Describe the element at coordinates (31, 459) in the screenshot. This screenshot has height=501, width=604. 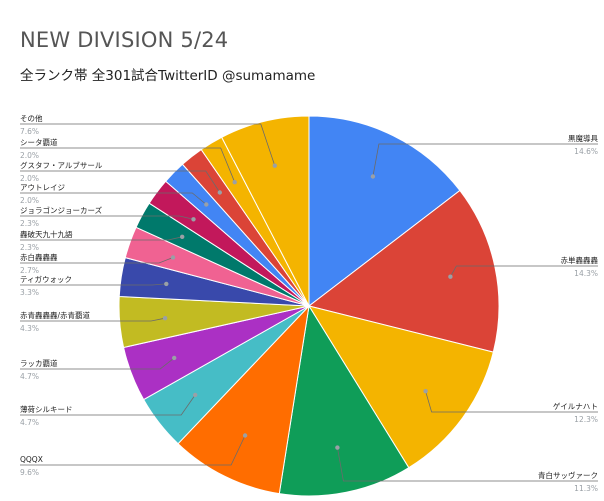
I see `slice-label: QQQX` at that location.